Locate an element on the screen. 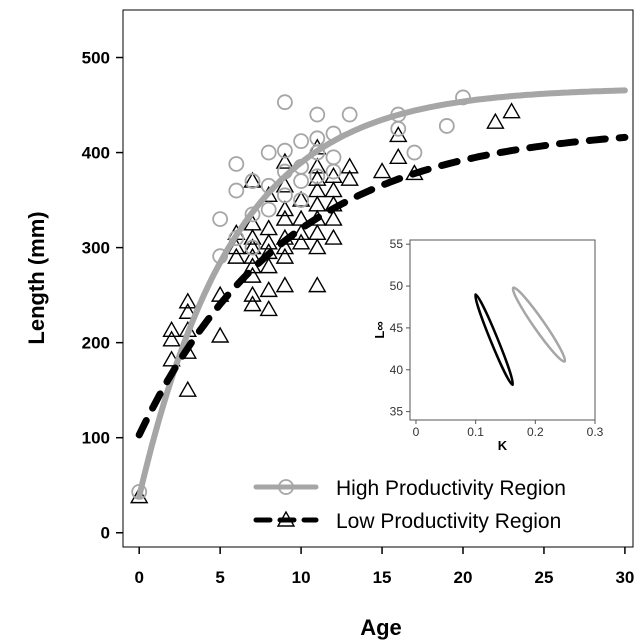 Image resolution: width=640 pixels, height=642 pixels. inset-x-axis-title: K is located at coordinates (503, 445).